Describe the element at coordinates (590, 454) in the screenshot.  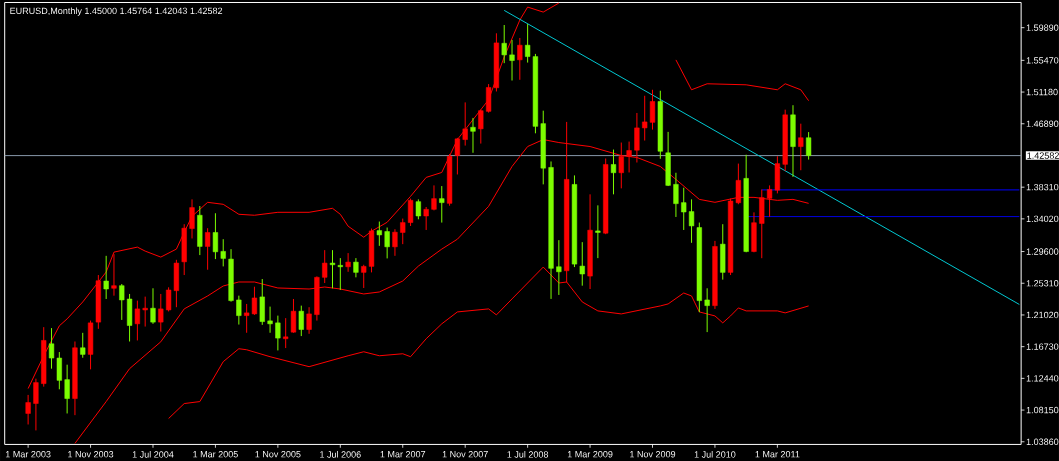
I see `x-tick-label: 1 Mar 2009` at that location.